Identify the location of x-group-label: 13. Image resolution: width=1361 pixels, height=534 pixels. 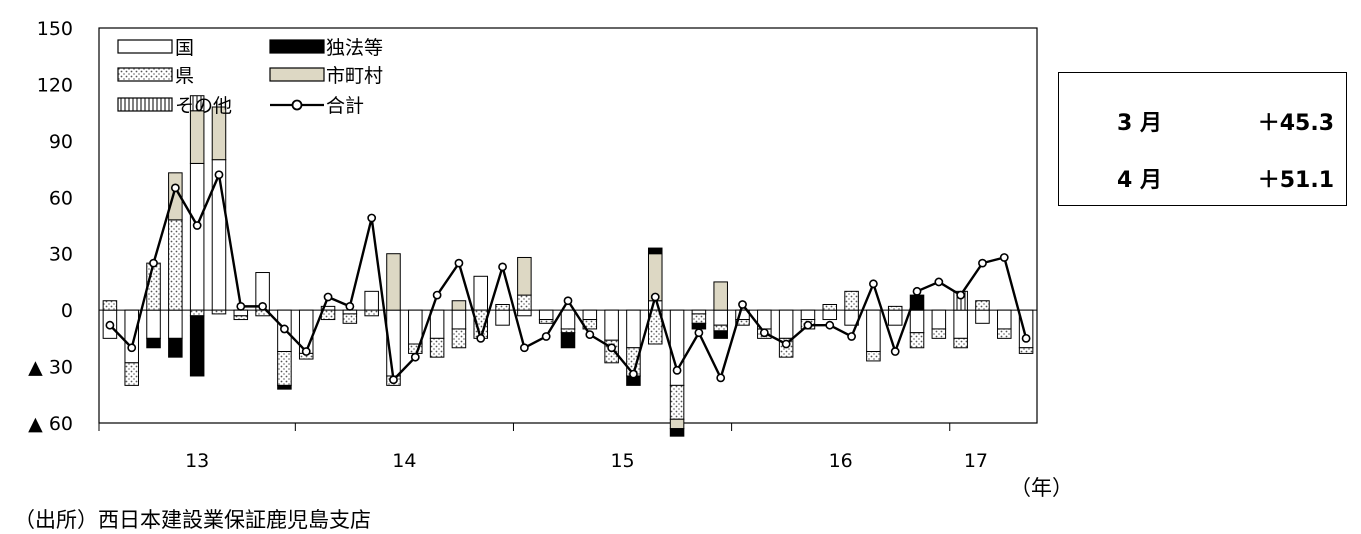
(197, 461).